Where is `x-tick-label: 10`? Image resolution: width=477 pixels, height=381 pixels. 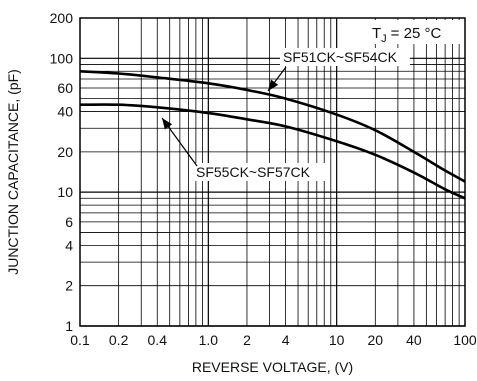 x-tick-label: 10 is located at coordinates (337, 340).